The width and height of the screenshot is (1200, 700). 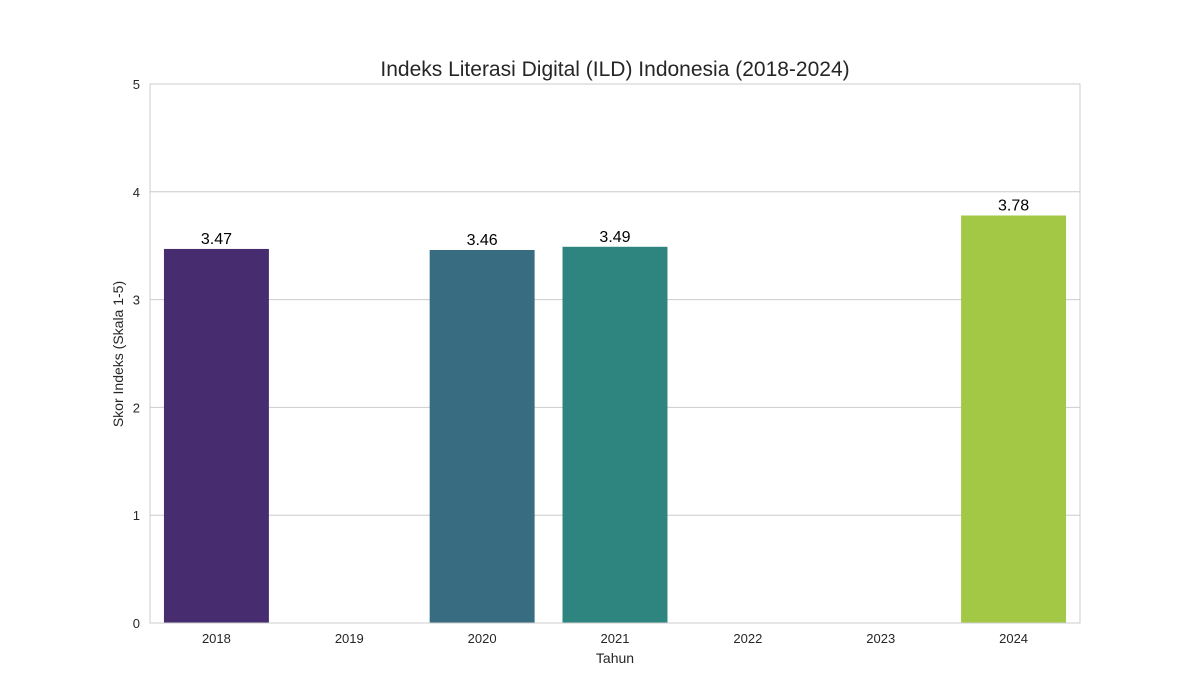 I want to click on y-axis-ticks: 0 1 2 3 4 5, so click(x=136, y=354).